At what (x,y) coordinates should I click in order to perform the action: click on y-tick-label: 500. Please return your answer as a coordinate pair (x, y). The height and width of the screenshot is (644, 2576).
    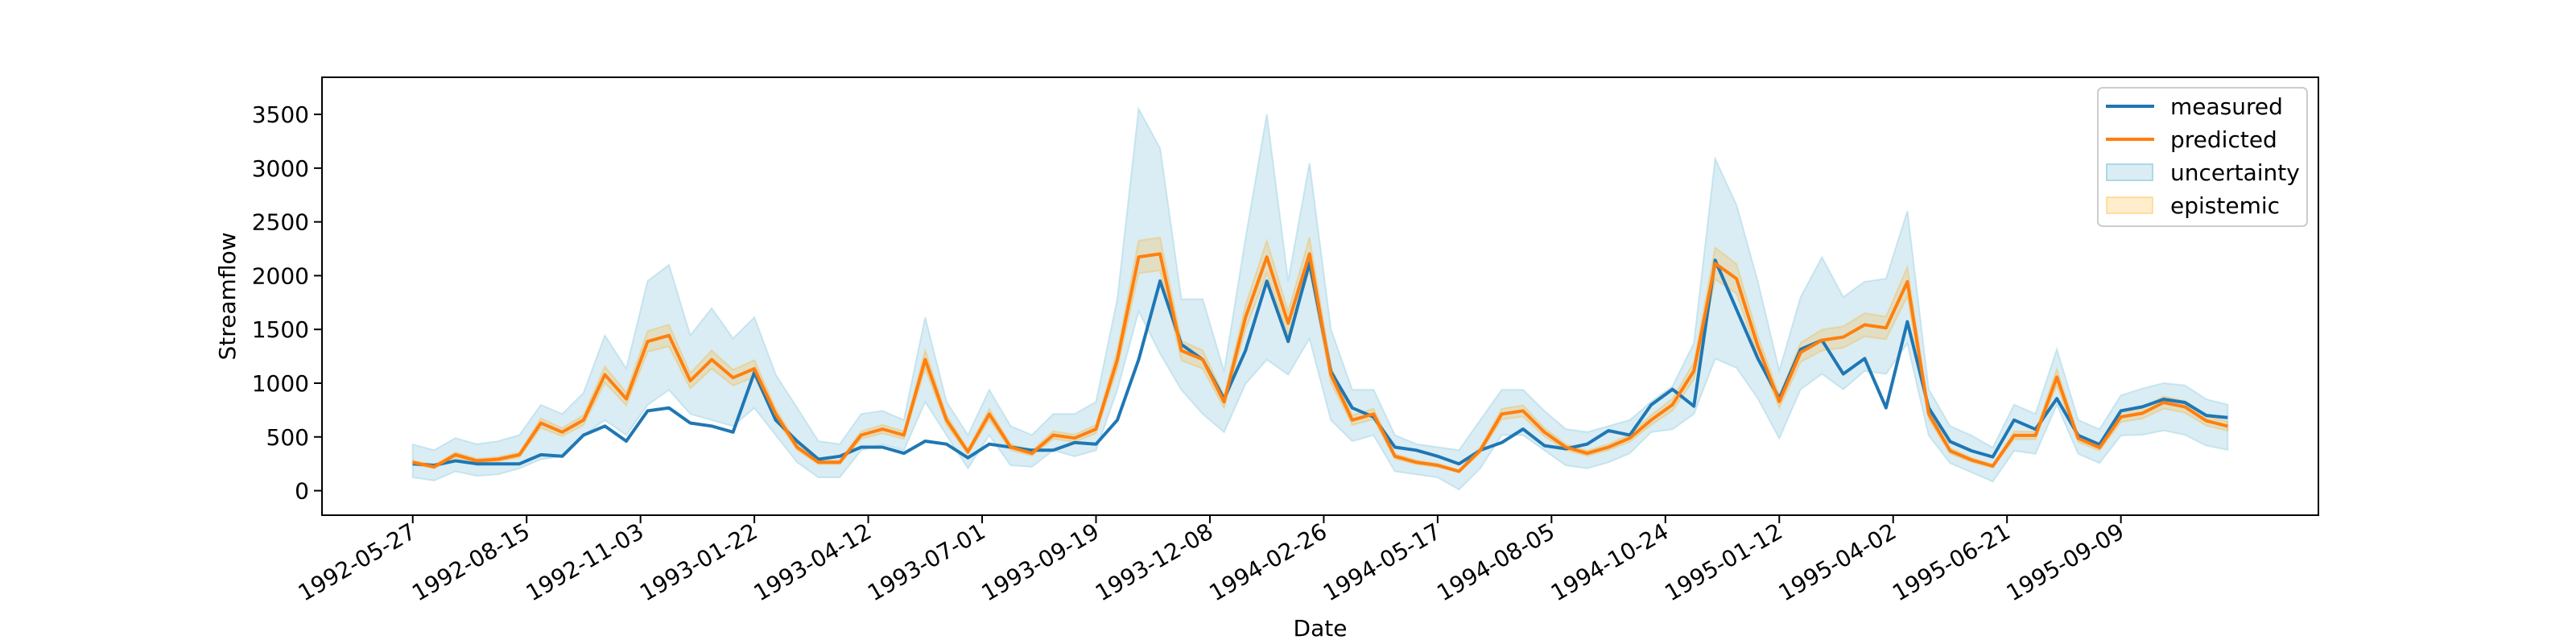
    Looking at the image, I should click on (287, 437).